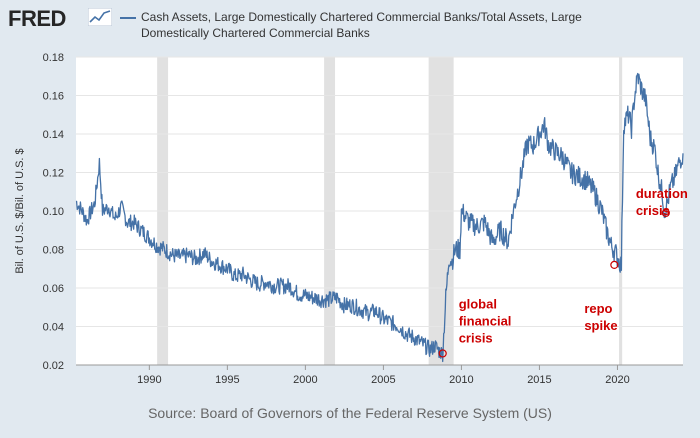 The height and width of the screenshot is (438, 700). I want to click on x-tick-label: 2015, so click(539, 380).